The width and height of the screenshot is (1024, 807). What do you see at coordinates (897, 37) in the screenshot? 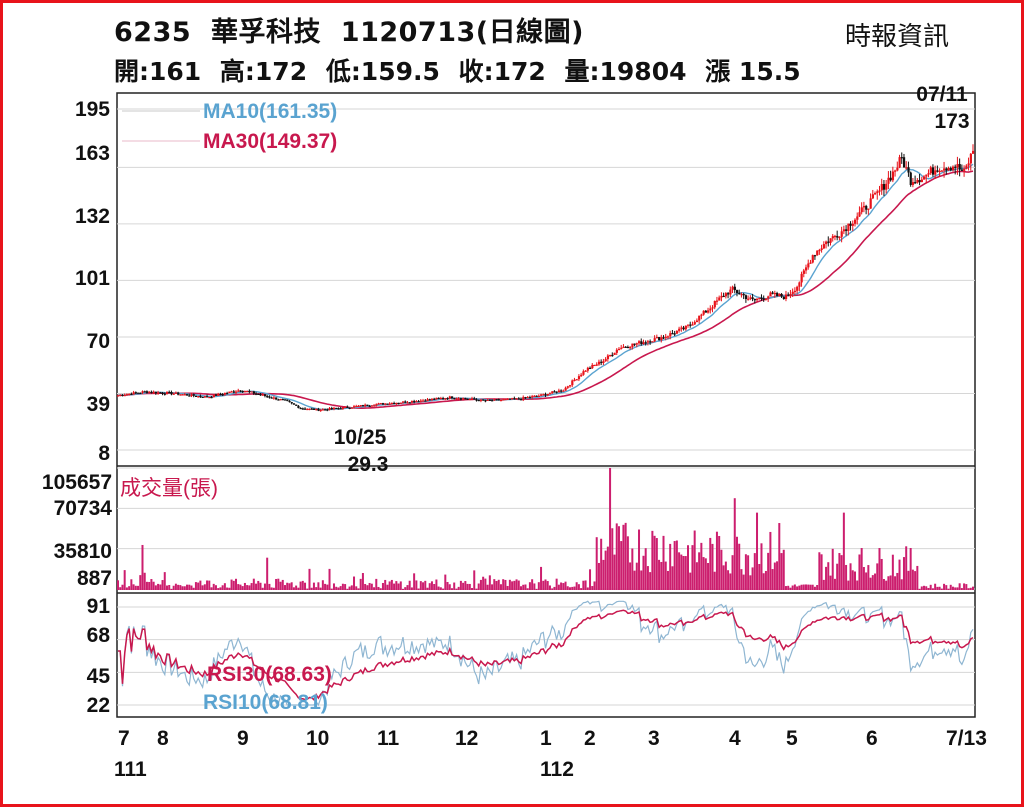
I see `source-label: 時報資訊` at bounding box center [897, 37].